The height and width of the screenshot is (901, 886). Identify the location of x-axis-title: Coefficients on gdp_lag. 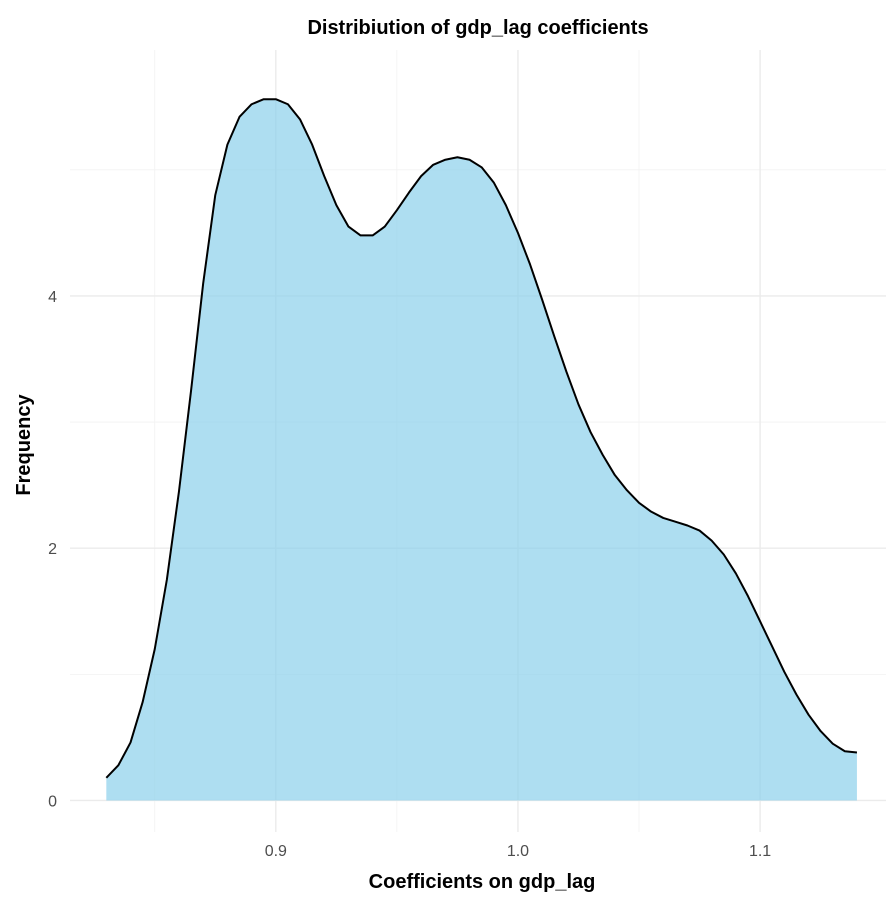
(482, 882).